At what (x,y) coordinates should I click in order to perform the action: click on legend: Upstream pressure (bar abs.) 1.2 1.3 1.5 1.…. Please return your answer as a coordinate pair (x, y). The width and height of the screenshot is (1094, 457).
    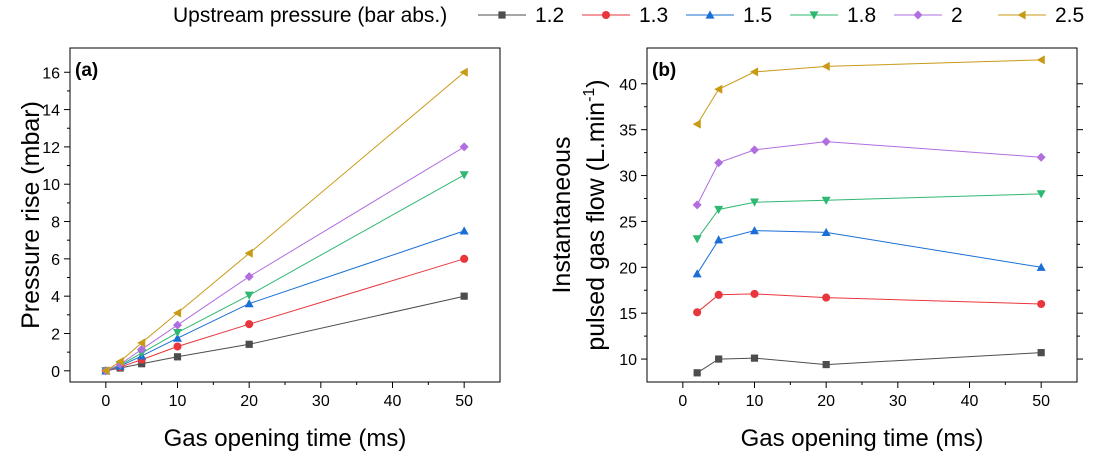
    Looking at the image, I should click on (628, 15).